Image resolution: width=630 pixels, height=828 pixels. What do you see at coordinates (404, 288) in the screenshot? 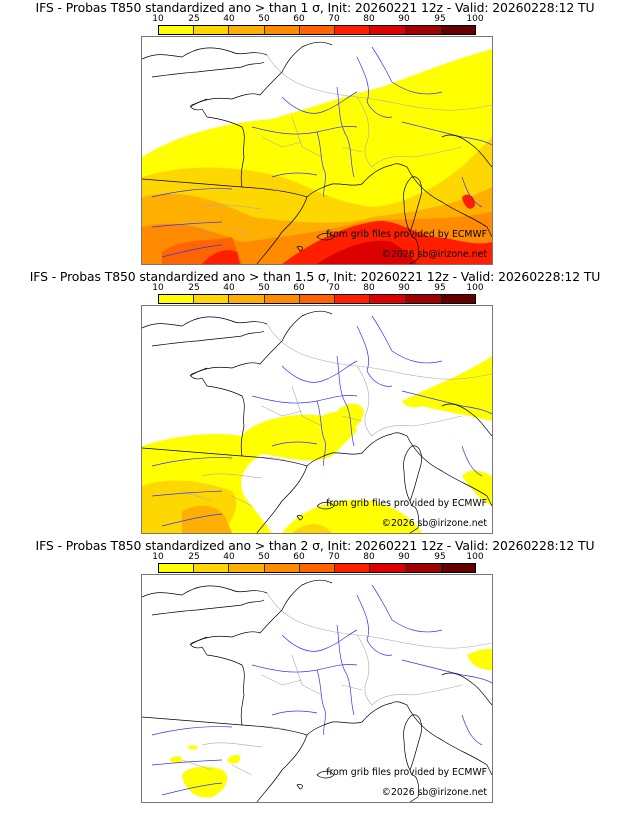
I see `colorbar-tick-label: 90` at bounding box center [404, 288].